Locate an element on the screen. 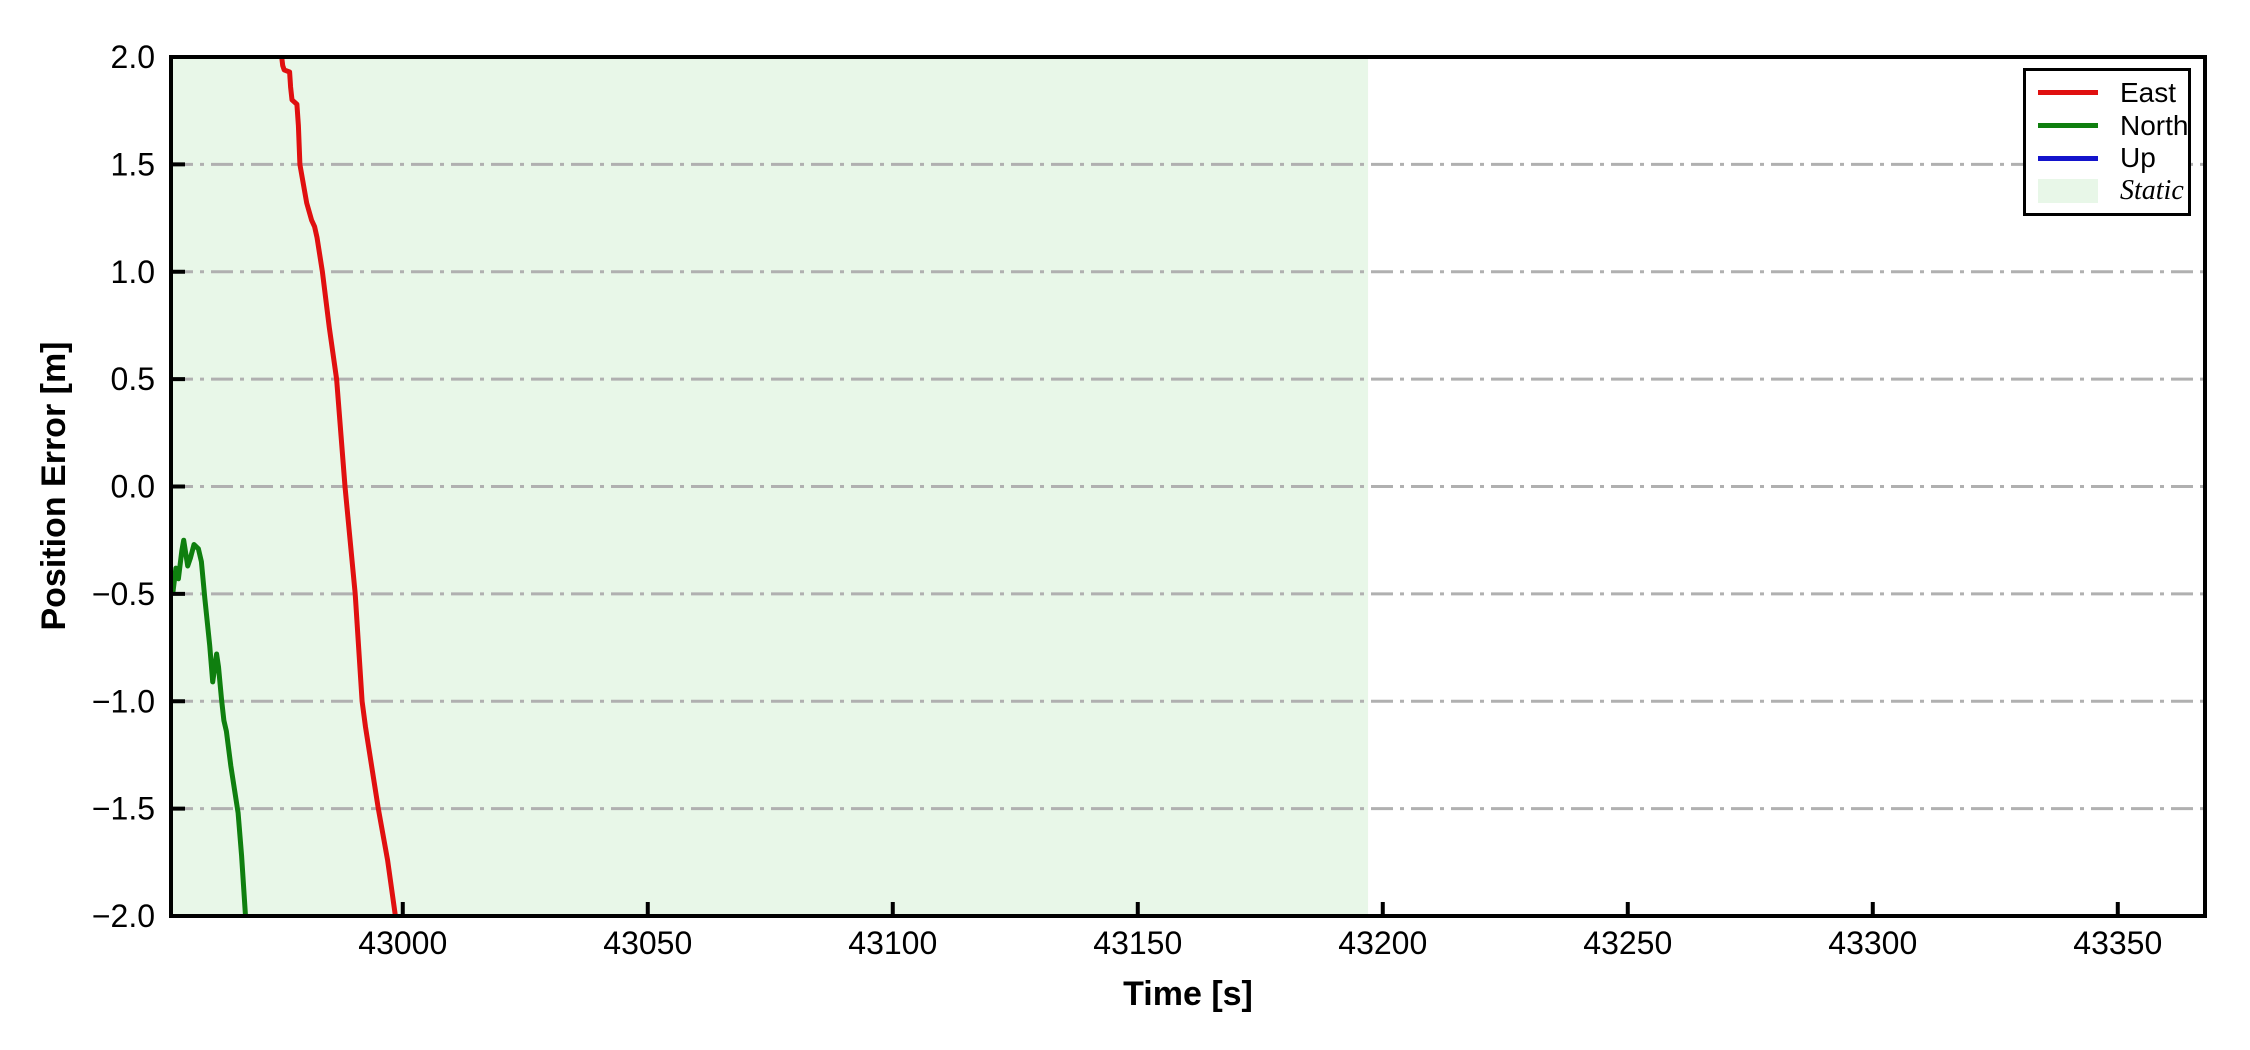 Image resolution: width=2250 pixels, height=1050 pixels. up-line-swatch-icon is located at coordinates (2068, 158).